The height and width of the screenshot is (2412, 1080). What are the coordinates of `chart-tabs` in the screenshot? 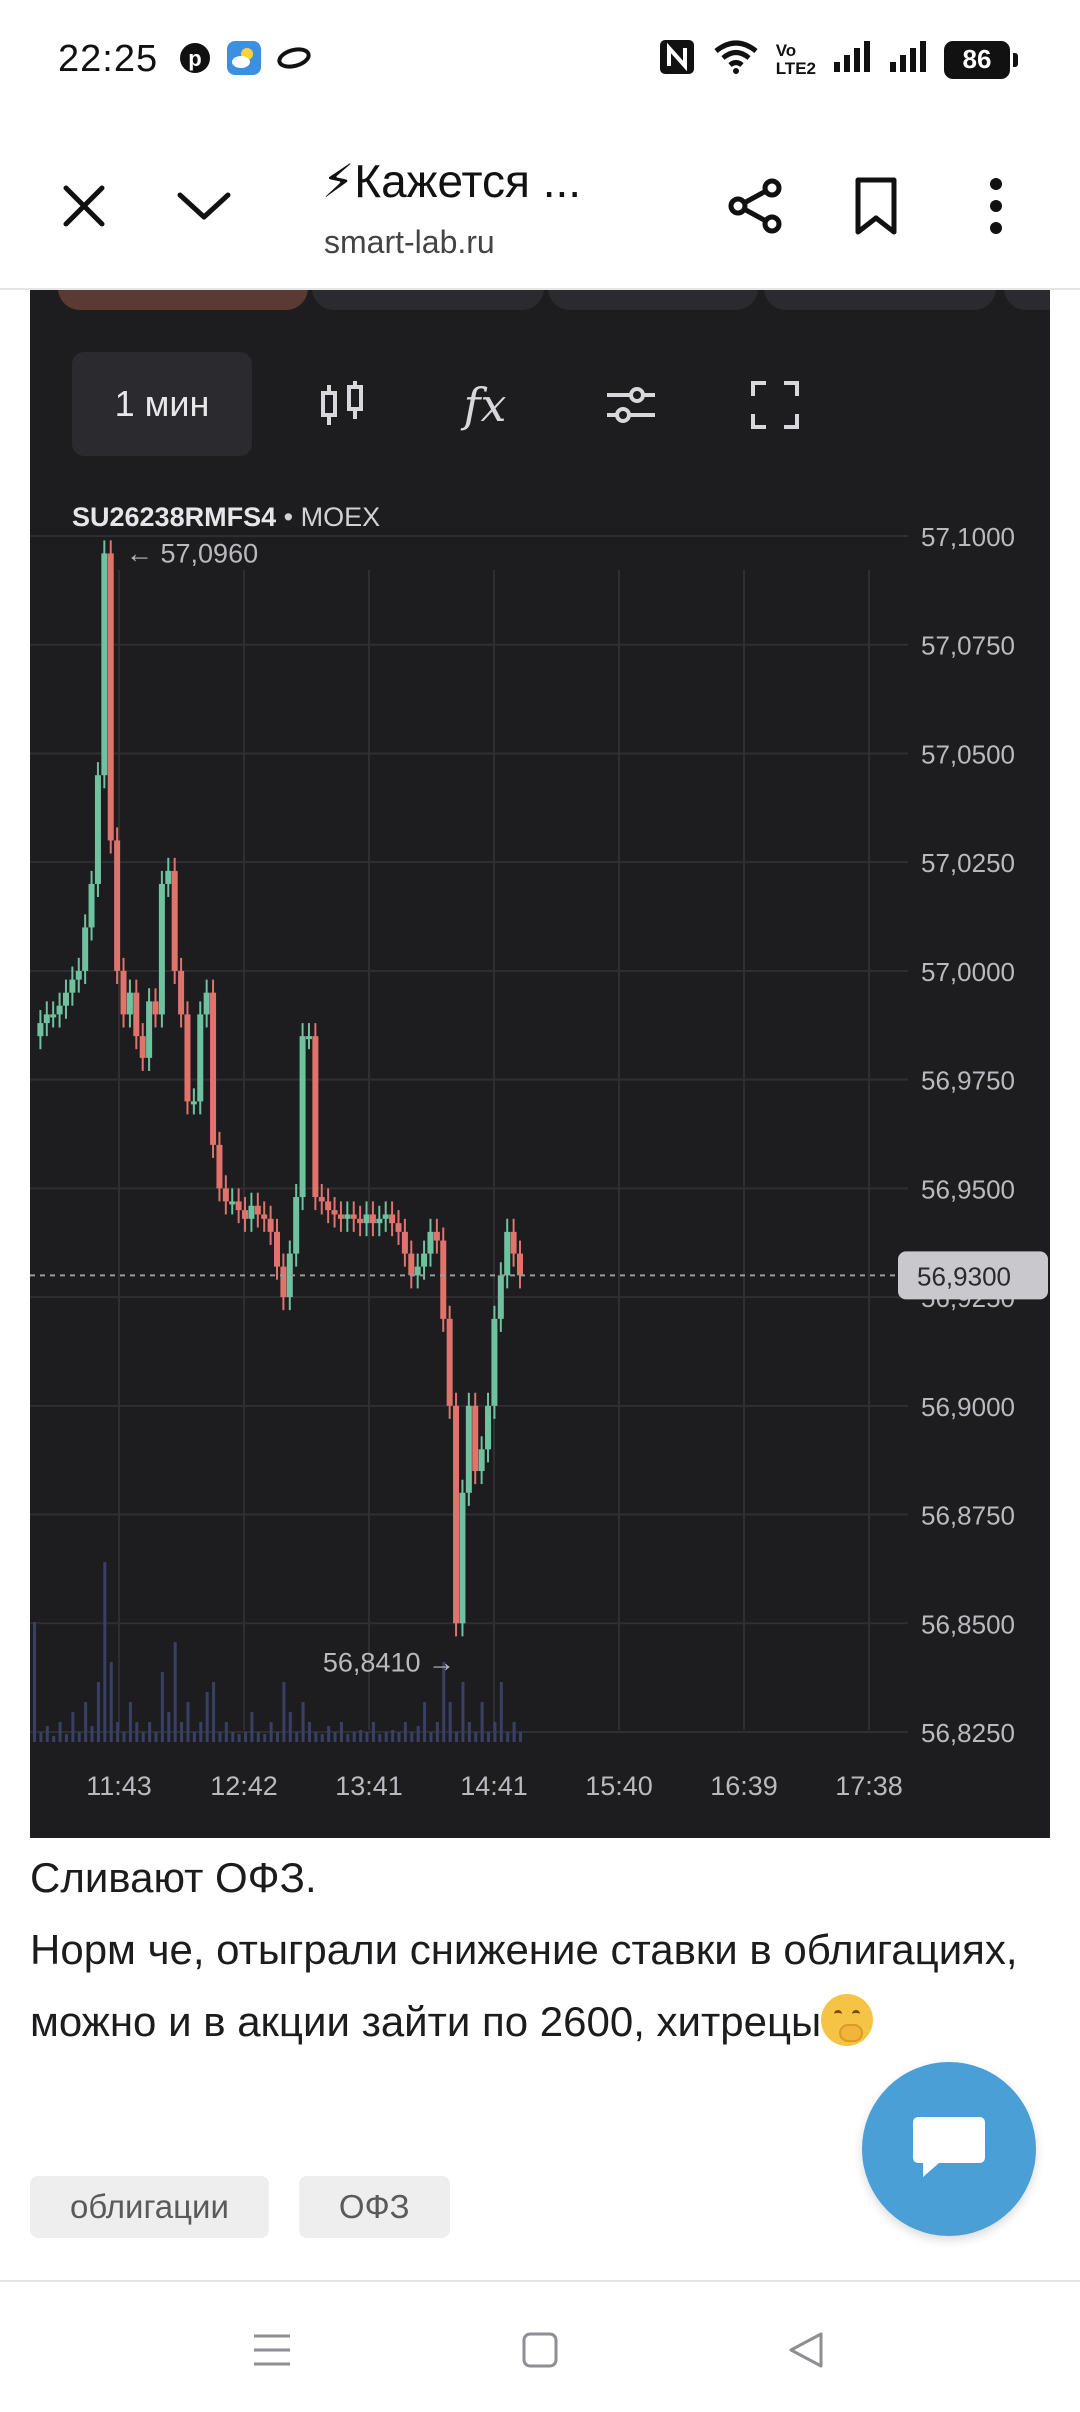 It's located at (540, 301).